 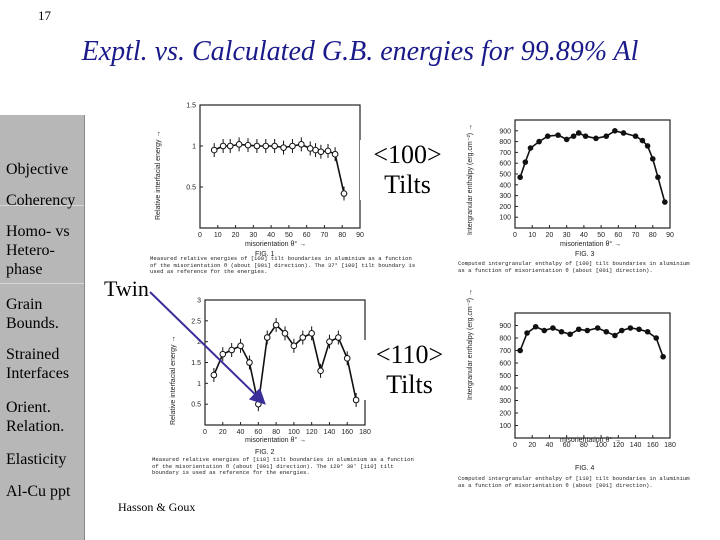 I want to click on fig4-xtick-label: 60, so click(x=567, y=445).